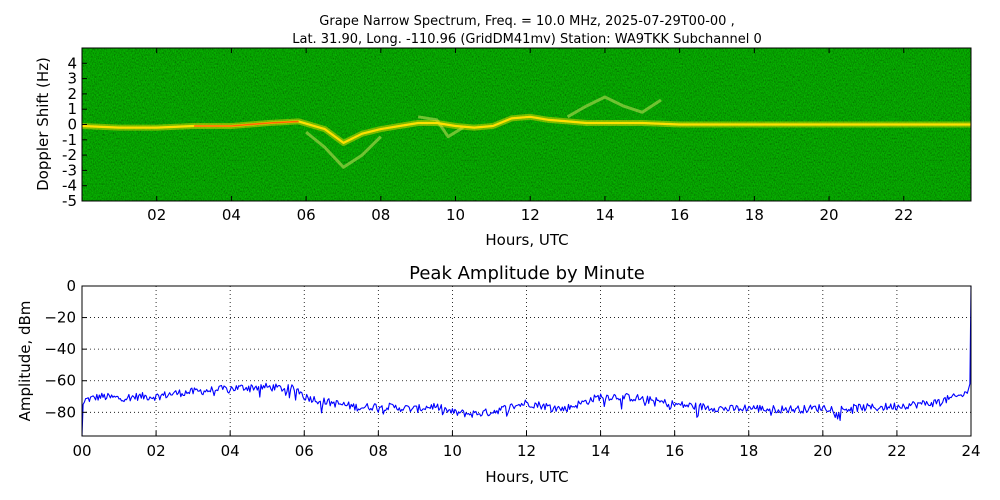 The image size is (1000, 500). Describe the element at coordinates (674, 451) in the screenshot. I see `amplitude-x-tick-label: 16` at that location.